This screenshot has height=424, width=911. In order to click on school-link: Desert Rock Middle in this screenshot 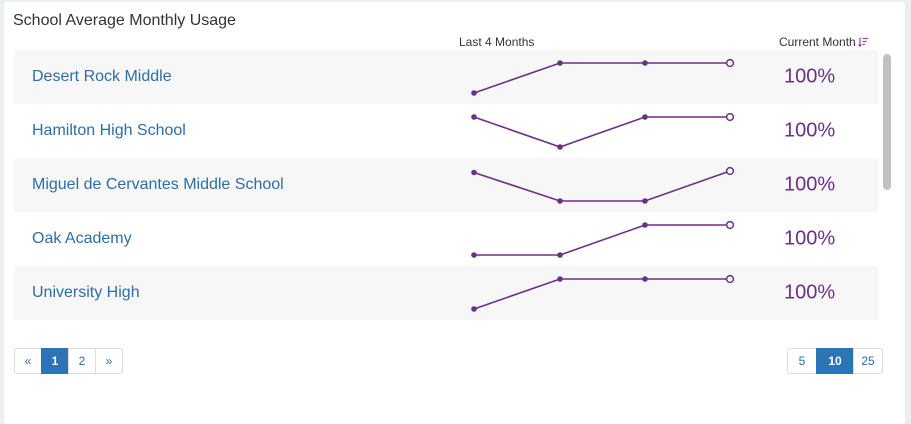, I will do `click(102, 76)`.